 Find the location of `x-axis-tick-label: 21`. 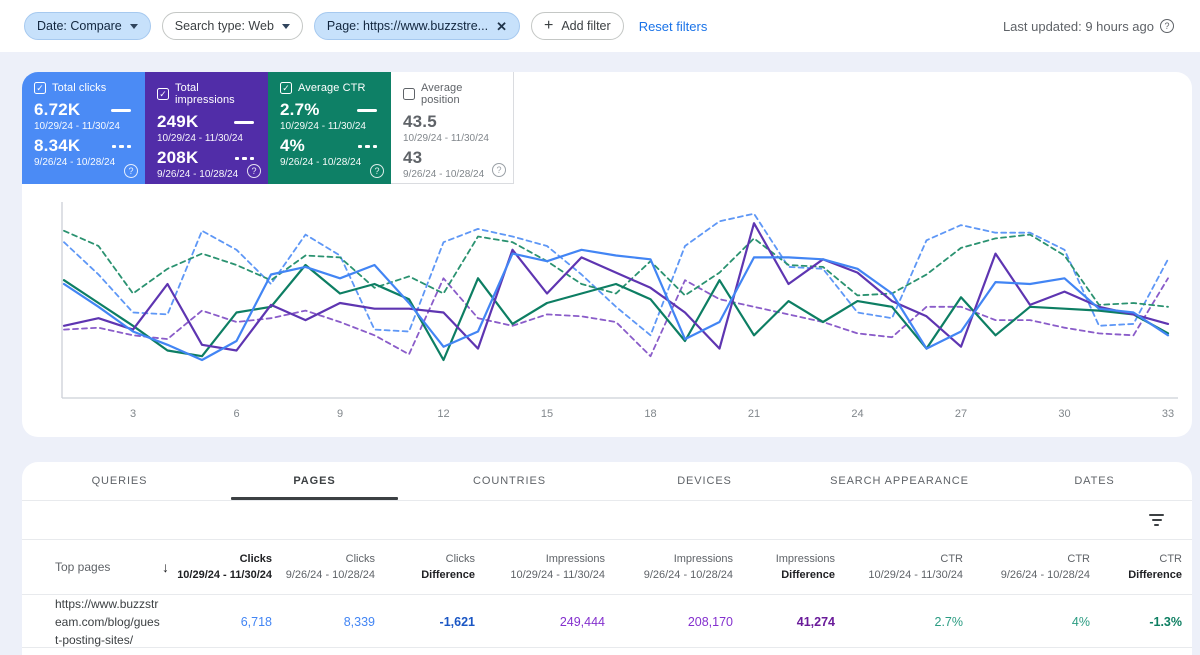

x-axis-tick-label: 21 is located at coordinates (754, 414).